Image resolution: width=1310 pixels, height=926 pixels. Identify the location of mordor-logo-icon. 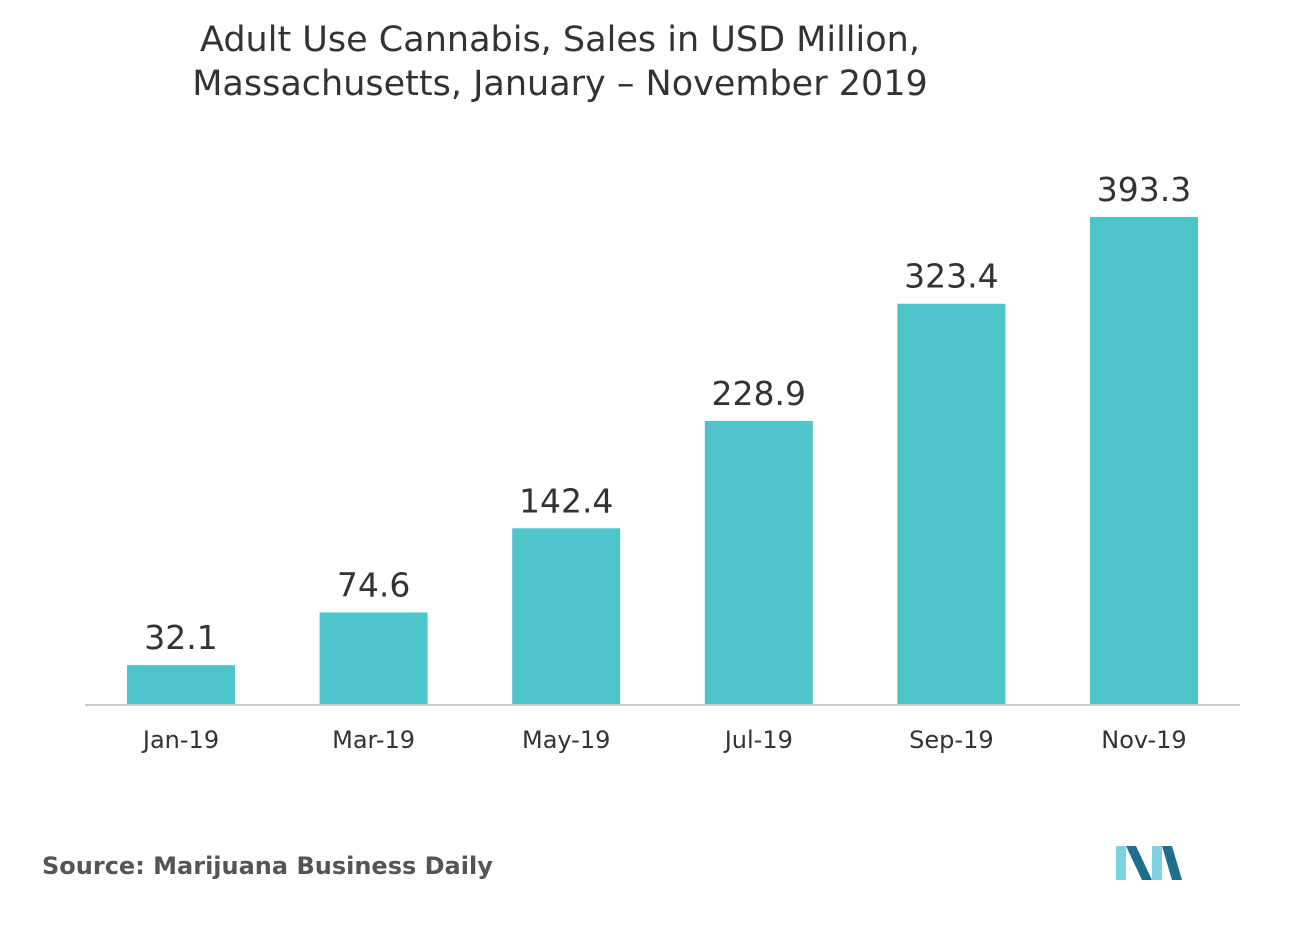
(1149, 865).